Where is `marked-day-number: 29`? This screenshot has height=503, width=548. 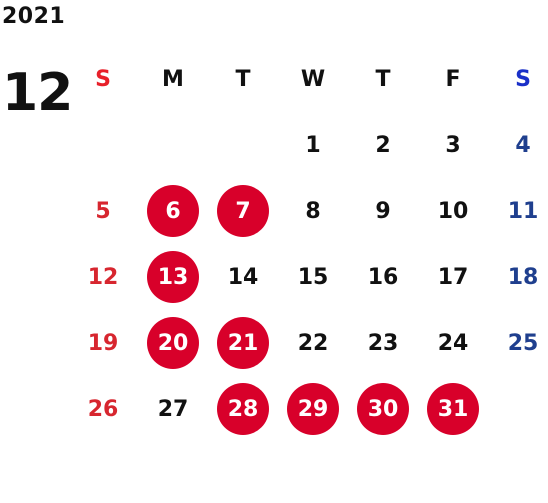 marked-day-number: 29 is located at coordinates (313, 409).